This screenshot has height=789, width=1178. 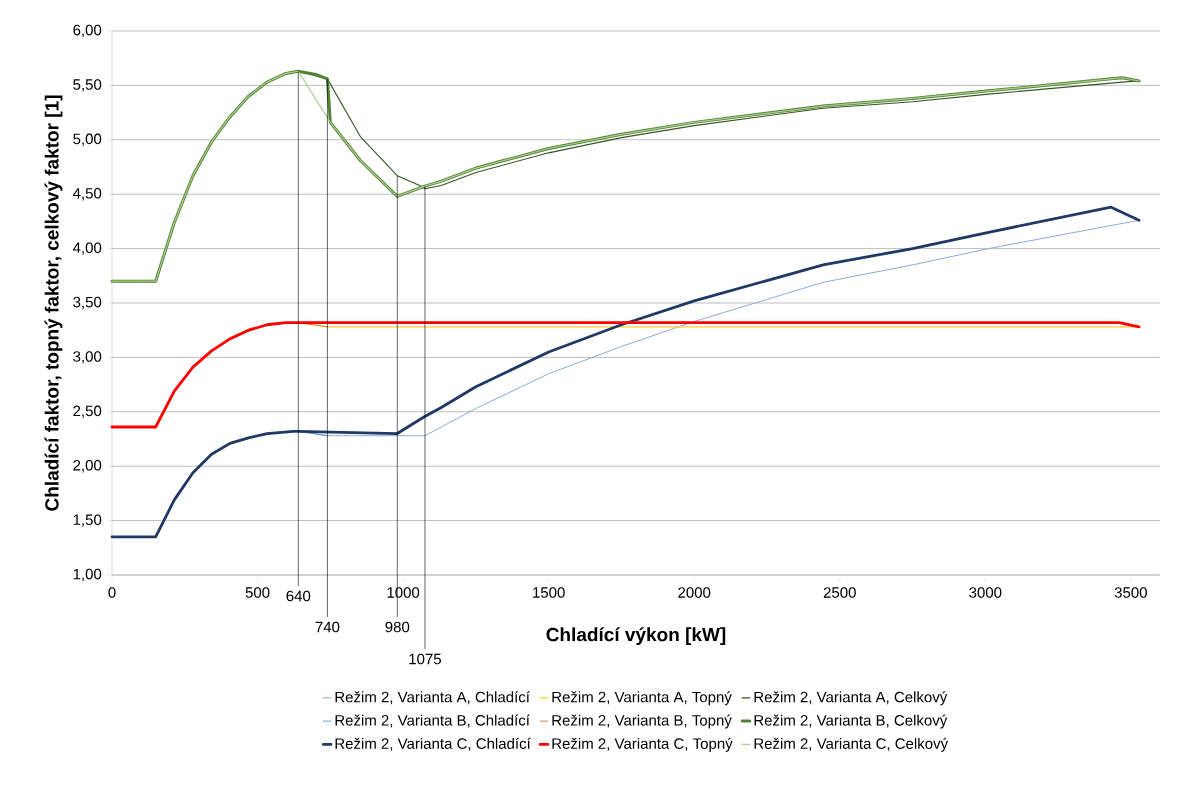 I want to click on legend-label: Režim 2, Varianta B, Topný, so click(x=642, y=721).